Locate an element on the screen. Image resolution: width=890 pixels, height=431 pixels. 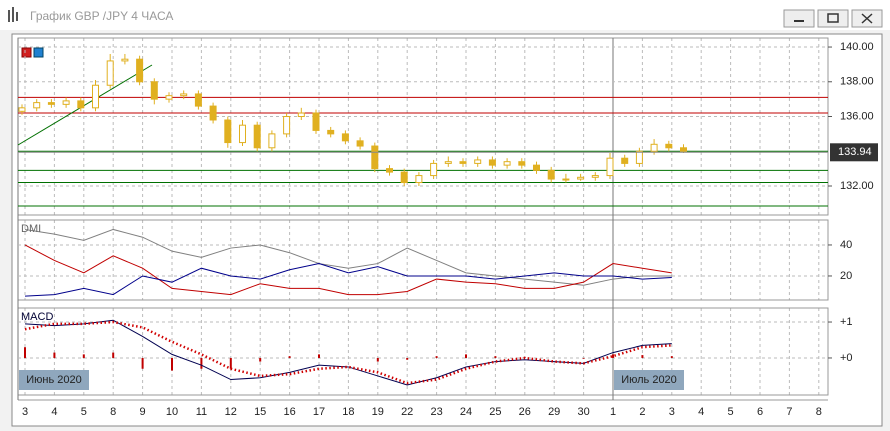
period-label: Июнь 2020 is located at coordinates (54, 380).